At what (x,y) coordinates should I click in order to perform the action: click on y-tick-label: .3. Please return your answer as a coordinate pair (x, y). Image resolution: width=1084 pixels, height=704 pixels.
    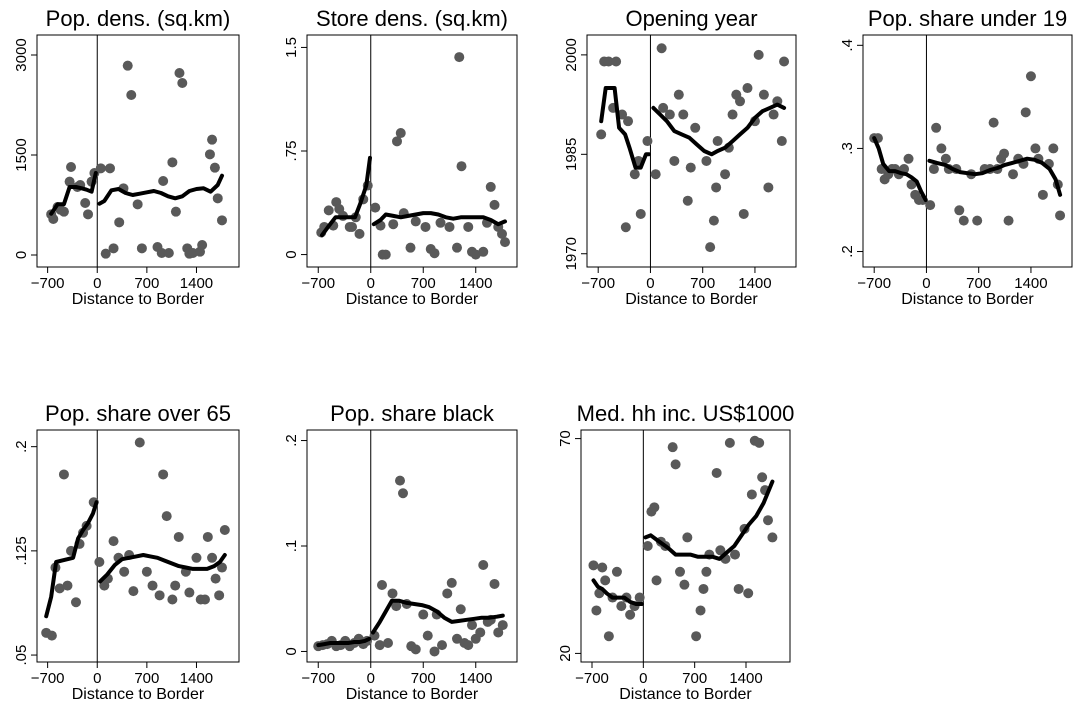
    Looking at the image, I should click on (847, 148).